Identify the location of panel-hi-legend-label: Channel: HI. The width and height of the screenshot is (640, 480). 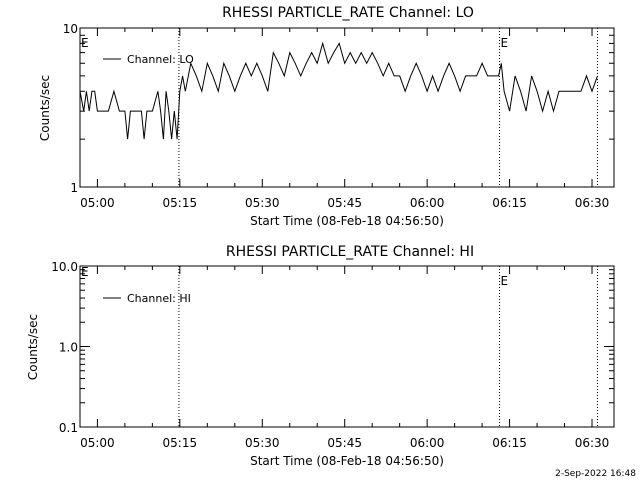
(159, 298).